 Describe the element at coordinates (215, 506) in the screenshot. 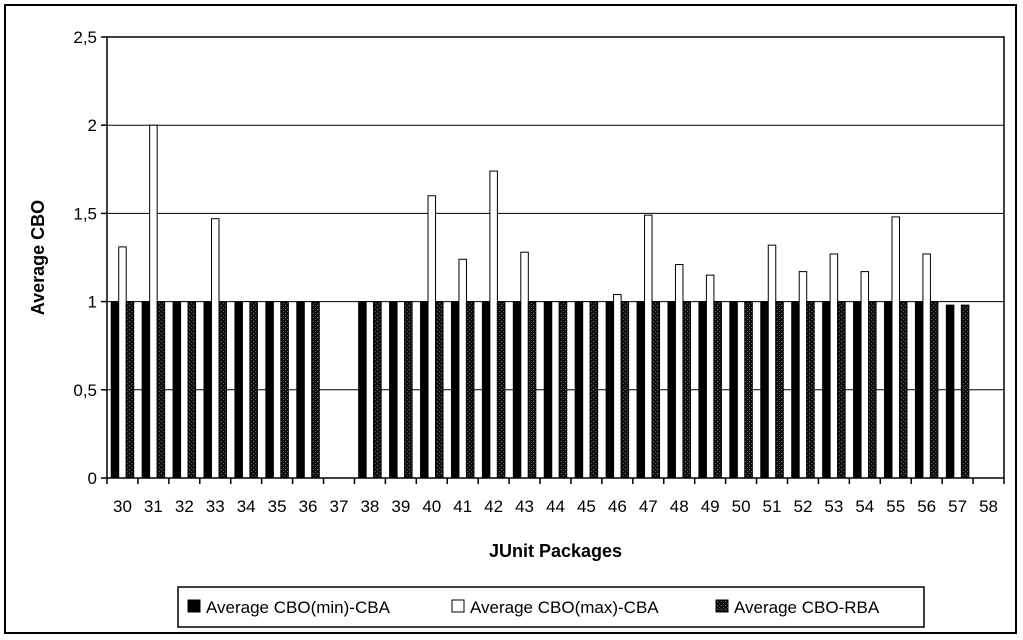

I see `x-tick-label: 33` at that location.